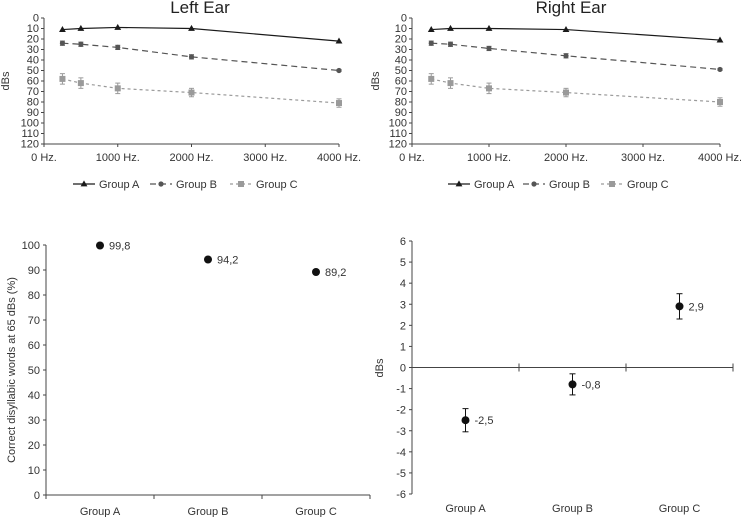  What do you see at coordinates (401, 390) in the screenshot?
I see `y-tick-label: -1` at bounding box center [401, 390].